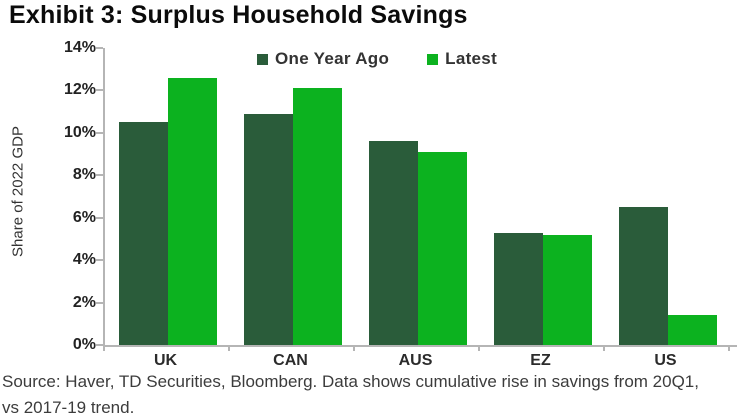 The image size is (750, 417). I want to click on legend-label-latest: Latest, so click(471, 58).